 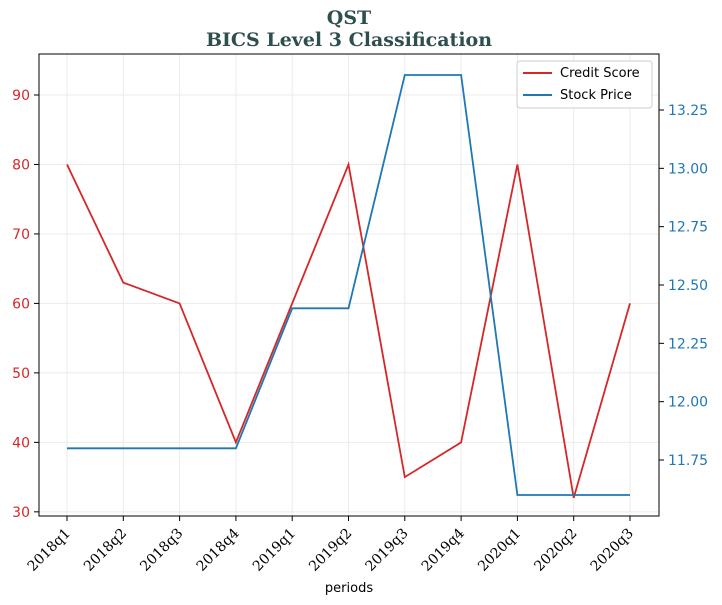 What do you see at coordinates (688, 344) in the screenshot?
I see `right-tick-label: 12.25` at bounding box center [688, 344].